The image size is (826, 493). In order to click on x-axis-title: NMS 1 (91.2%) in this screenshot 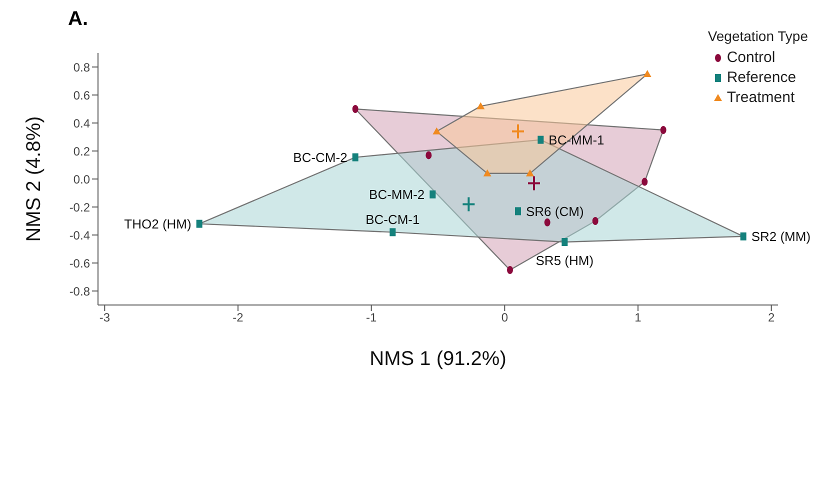, I will do `click(438, 359)`.